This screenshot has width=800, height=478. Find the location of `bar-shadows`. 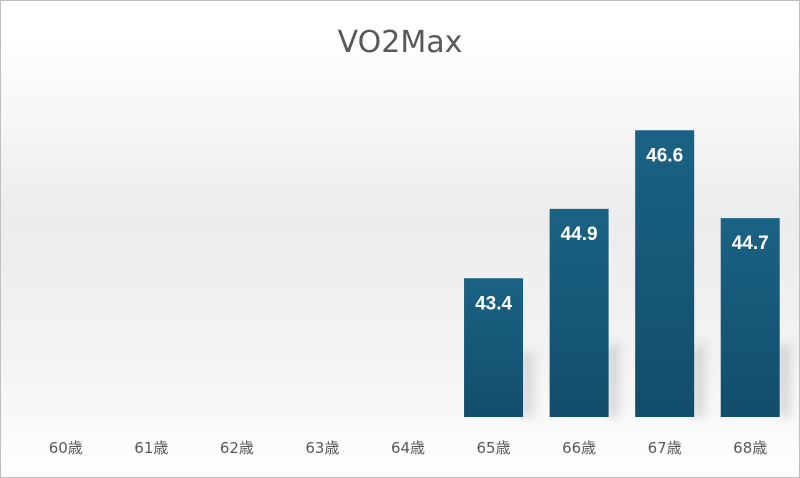

bar-shadows is located at coordinates (658, 378).